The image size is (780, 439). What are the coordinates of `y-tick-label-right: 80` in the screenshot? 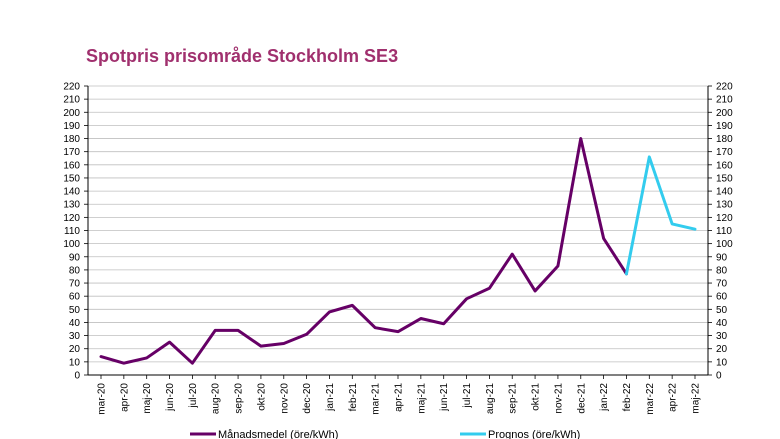 It's located at (722, 270).